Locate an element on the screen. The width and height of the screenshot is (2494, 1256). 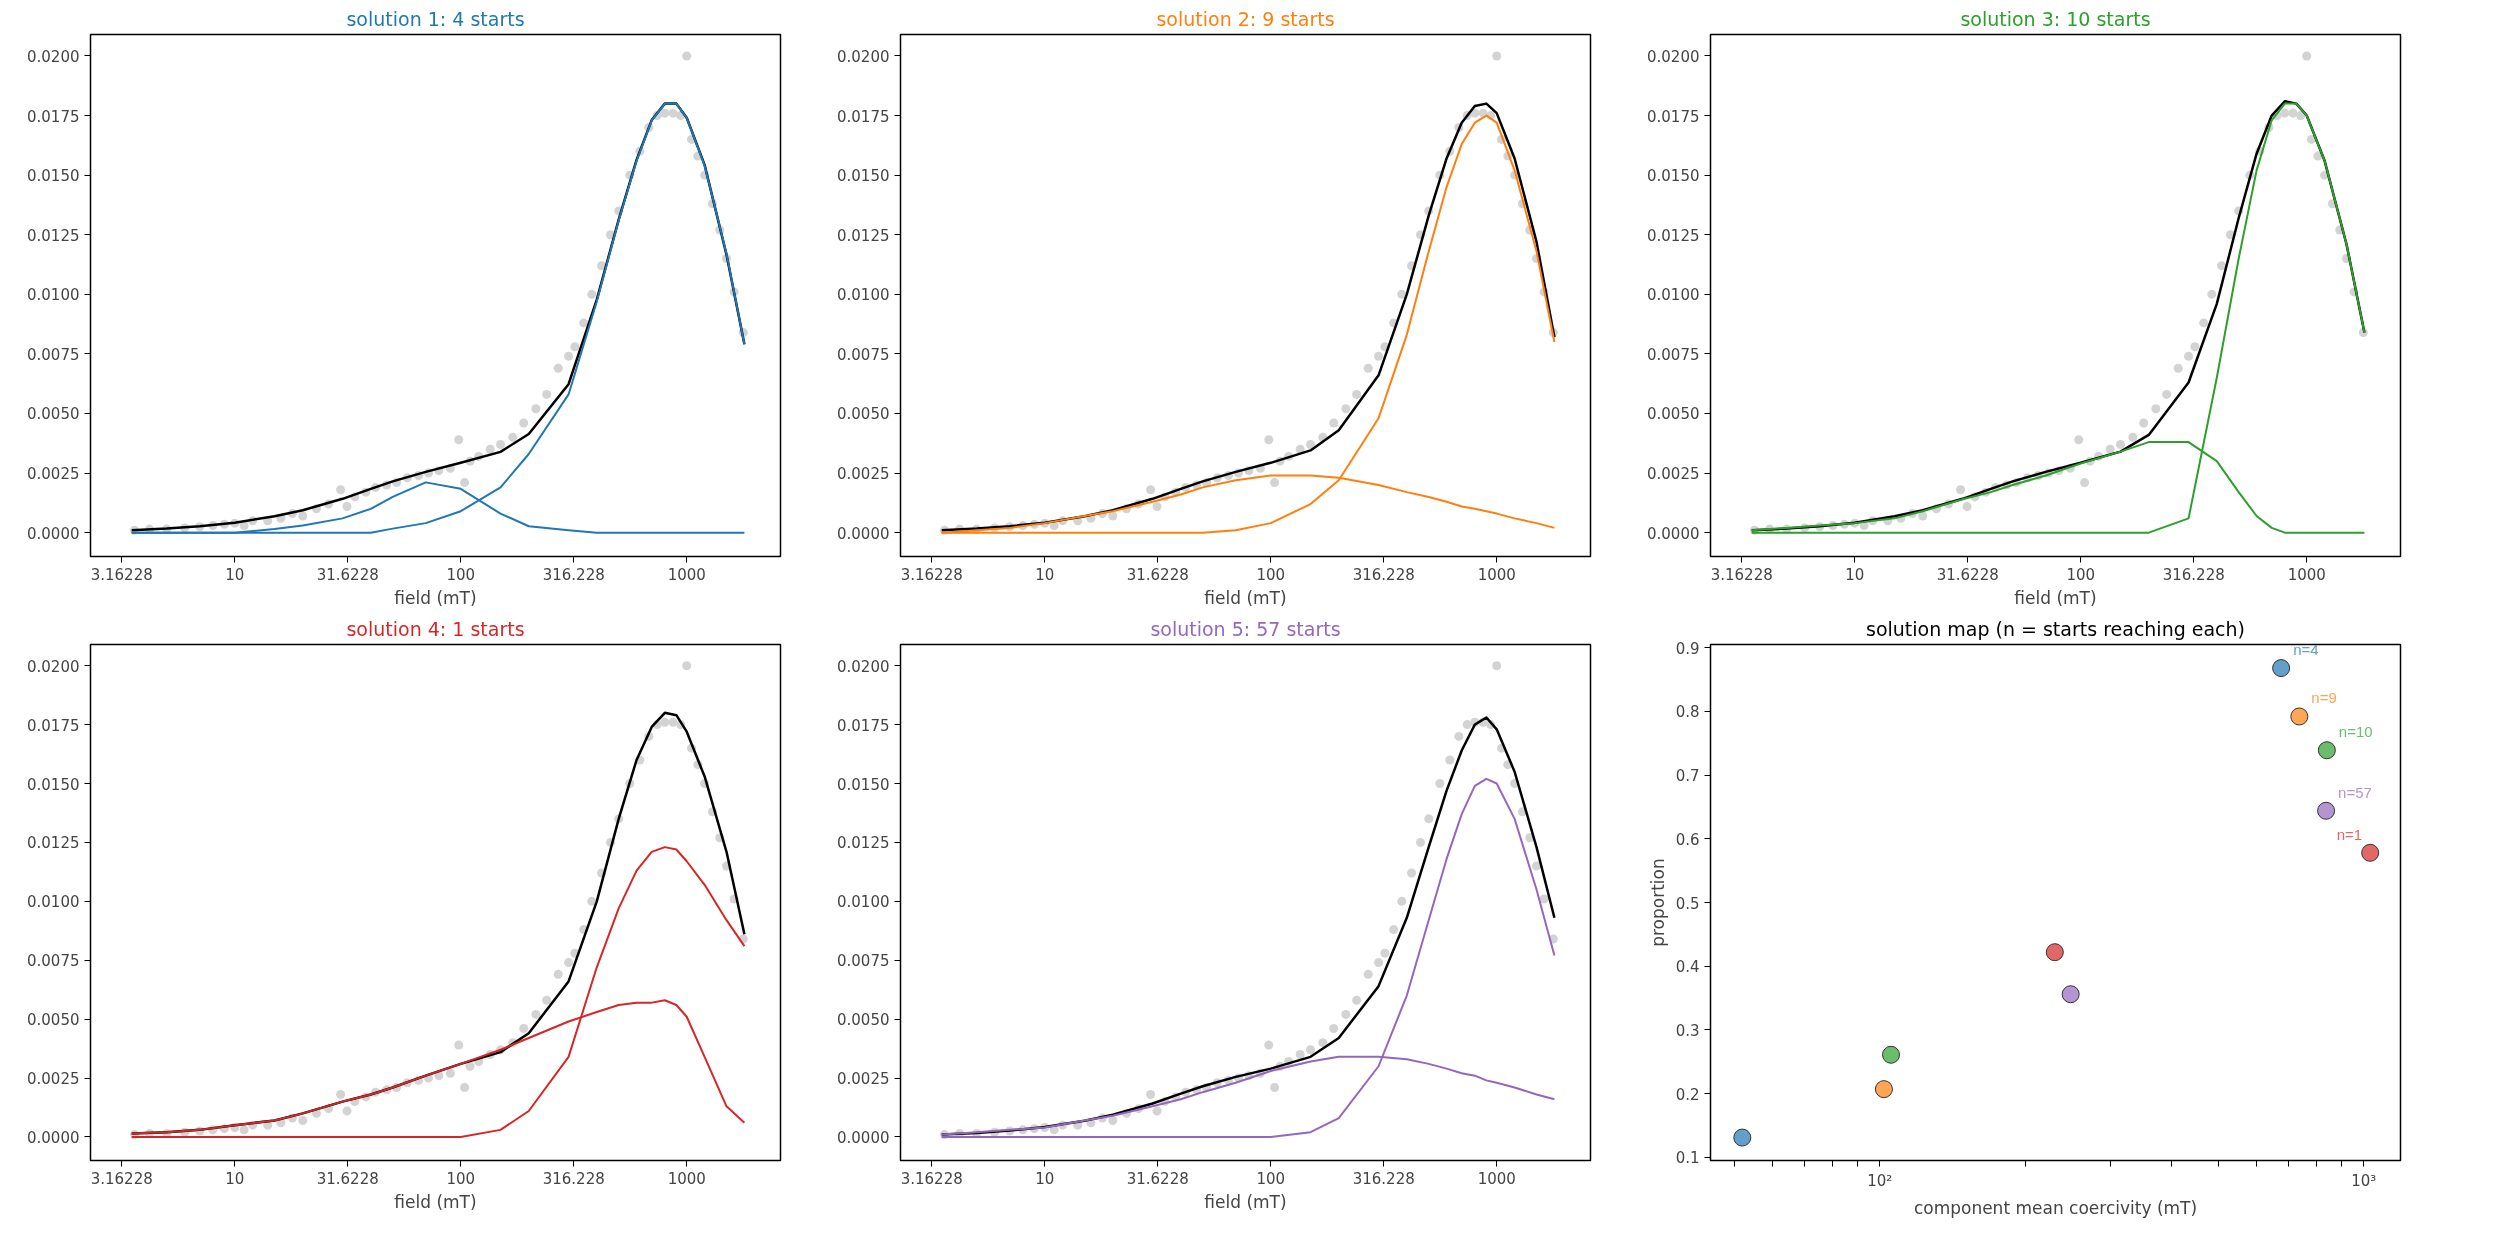
y-axis-title: proportion is located at coordinates (1657, 902).